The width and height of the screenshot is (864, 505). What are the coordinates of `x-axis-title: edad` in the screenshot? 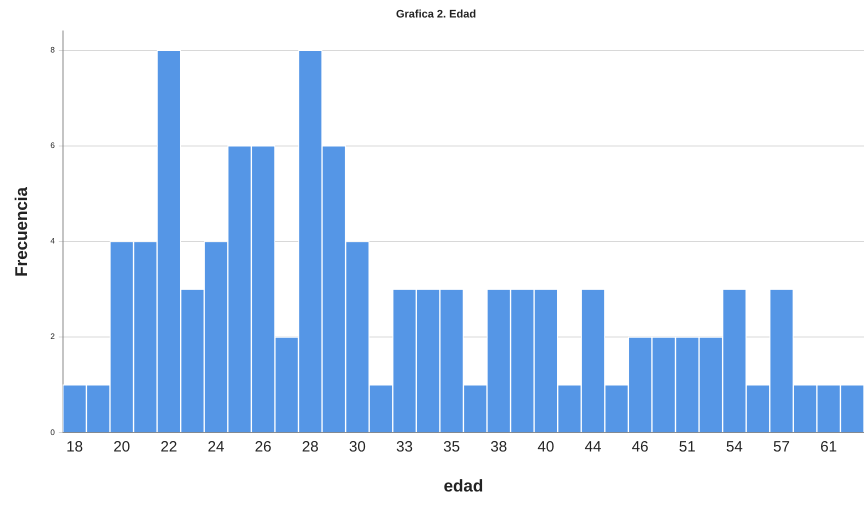 It's located at (464, 486).